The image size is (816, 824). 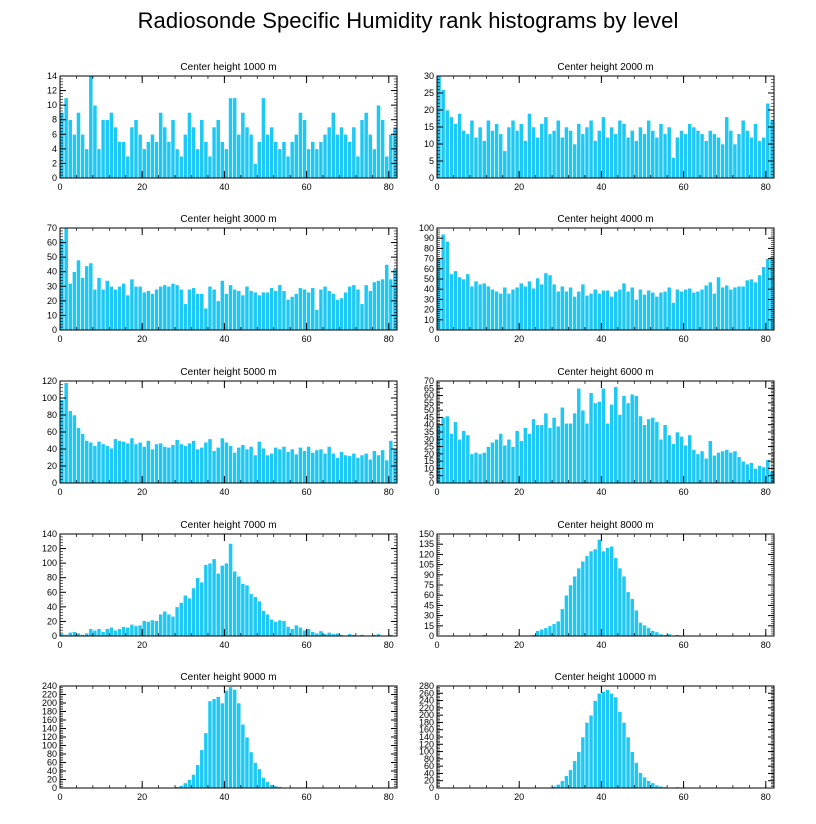 What do you see at coordinates (429, 238) in the screenshot?
I see `y-tick-label: 90` at bounding box center [429, 238].